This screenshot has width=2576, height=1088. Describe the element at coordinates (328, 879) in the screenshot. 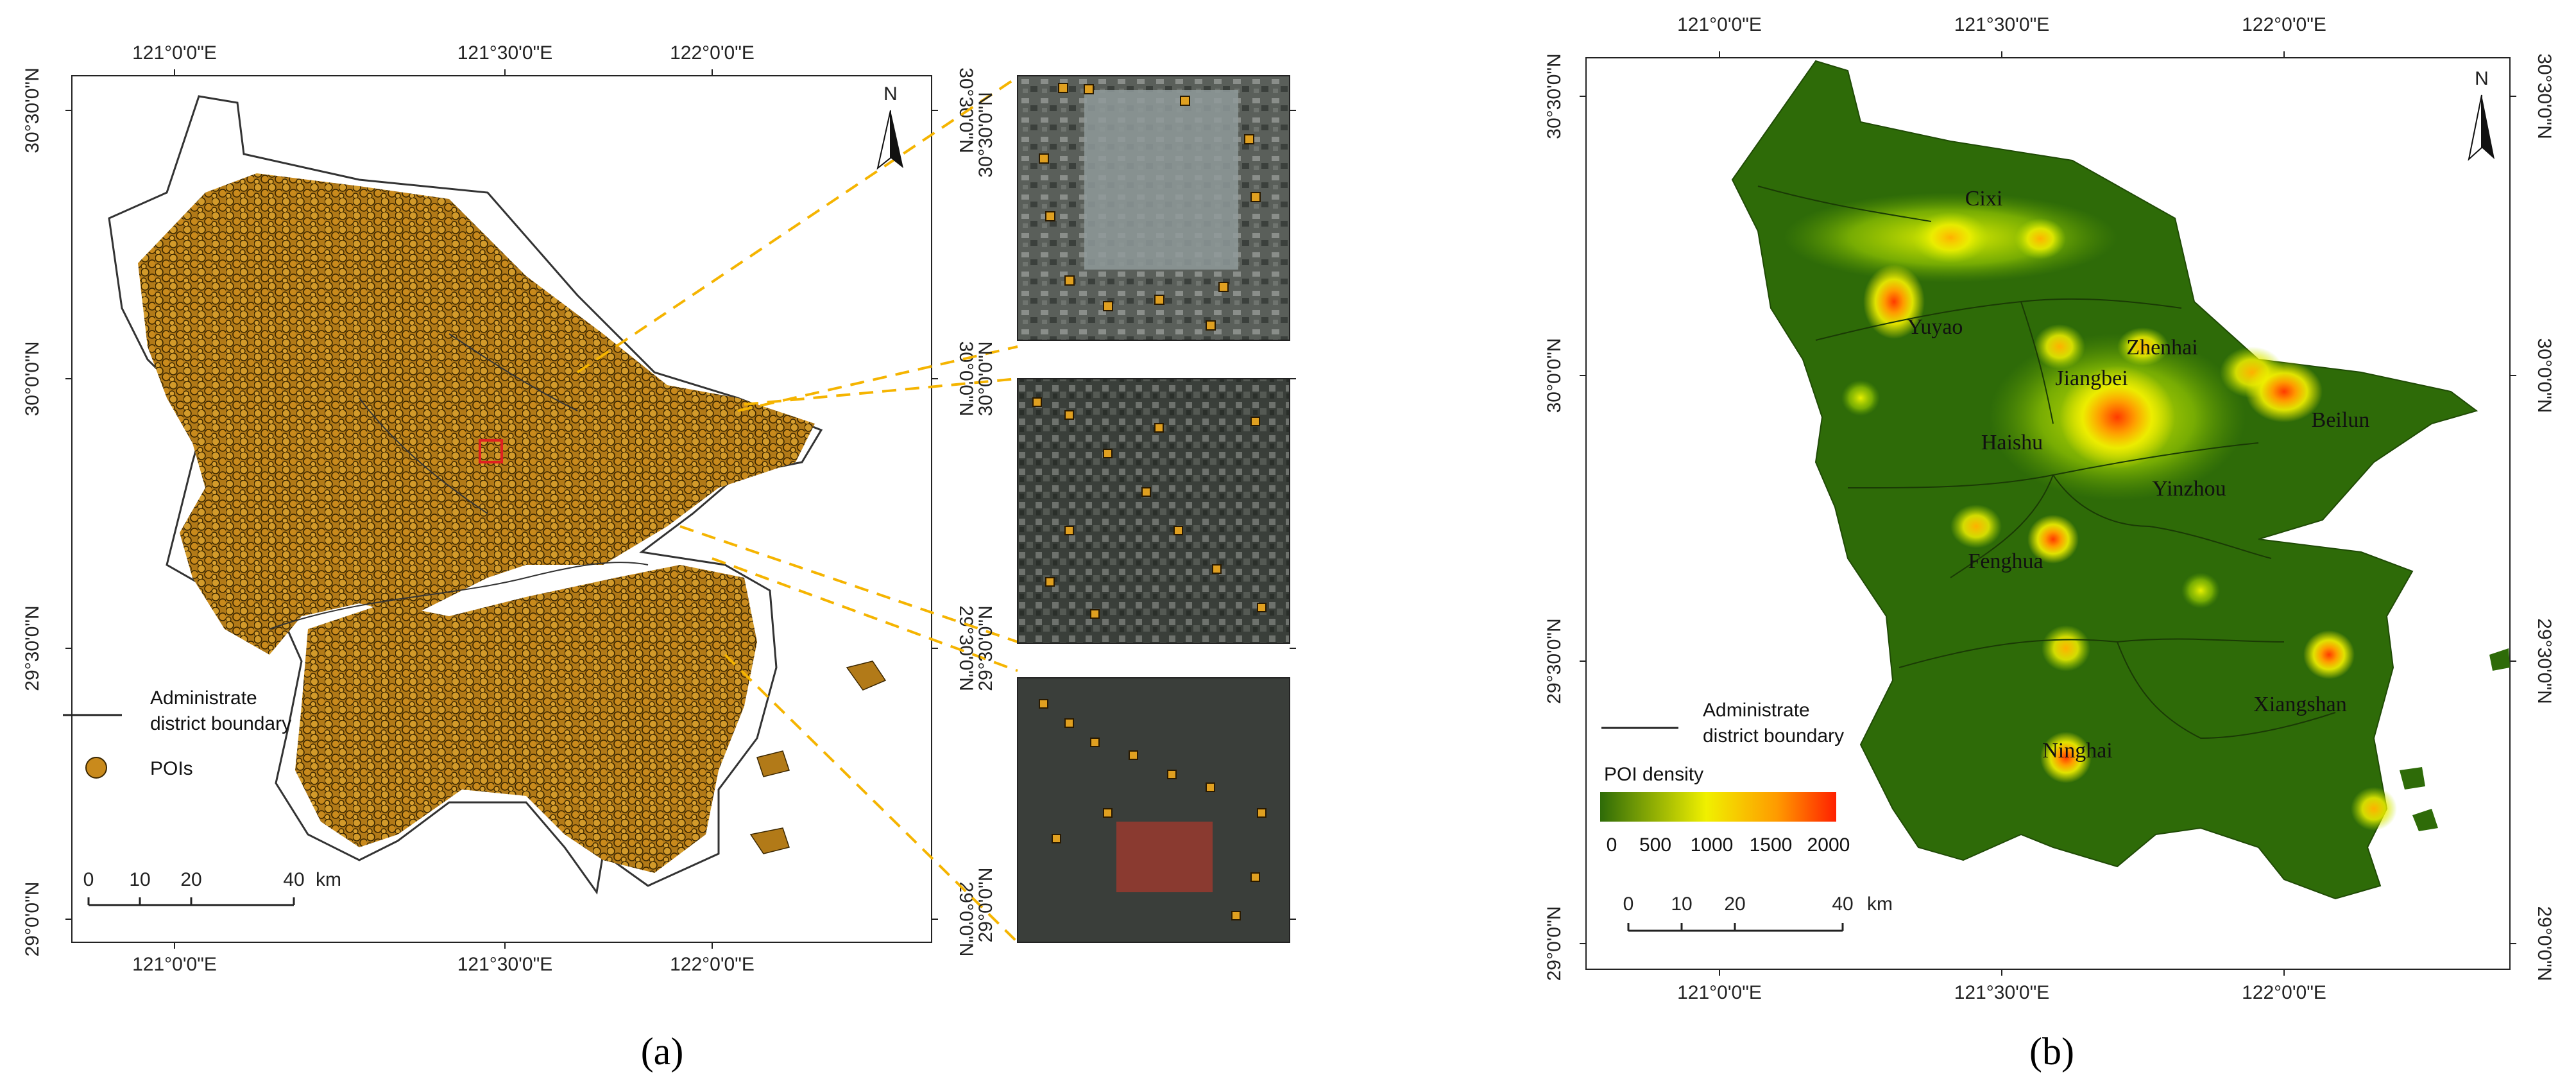

I see `panel-a-scale-unit: km` at that location.